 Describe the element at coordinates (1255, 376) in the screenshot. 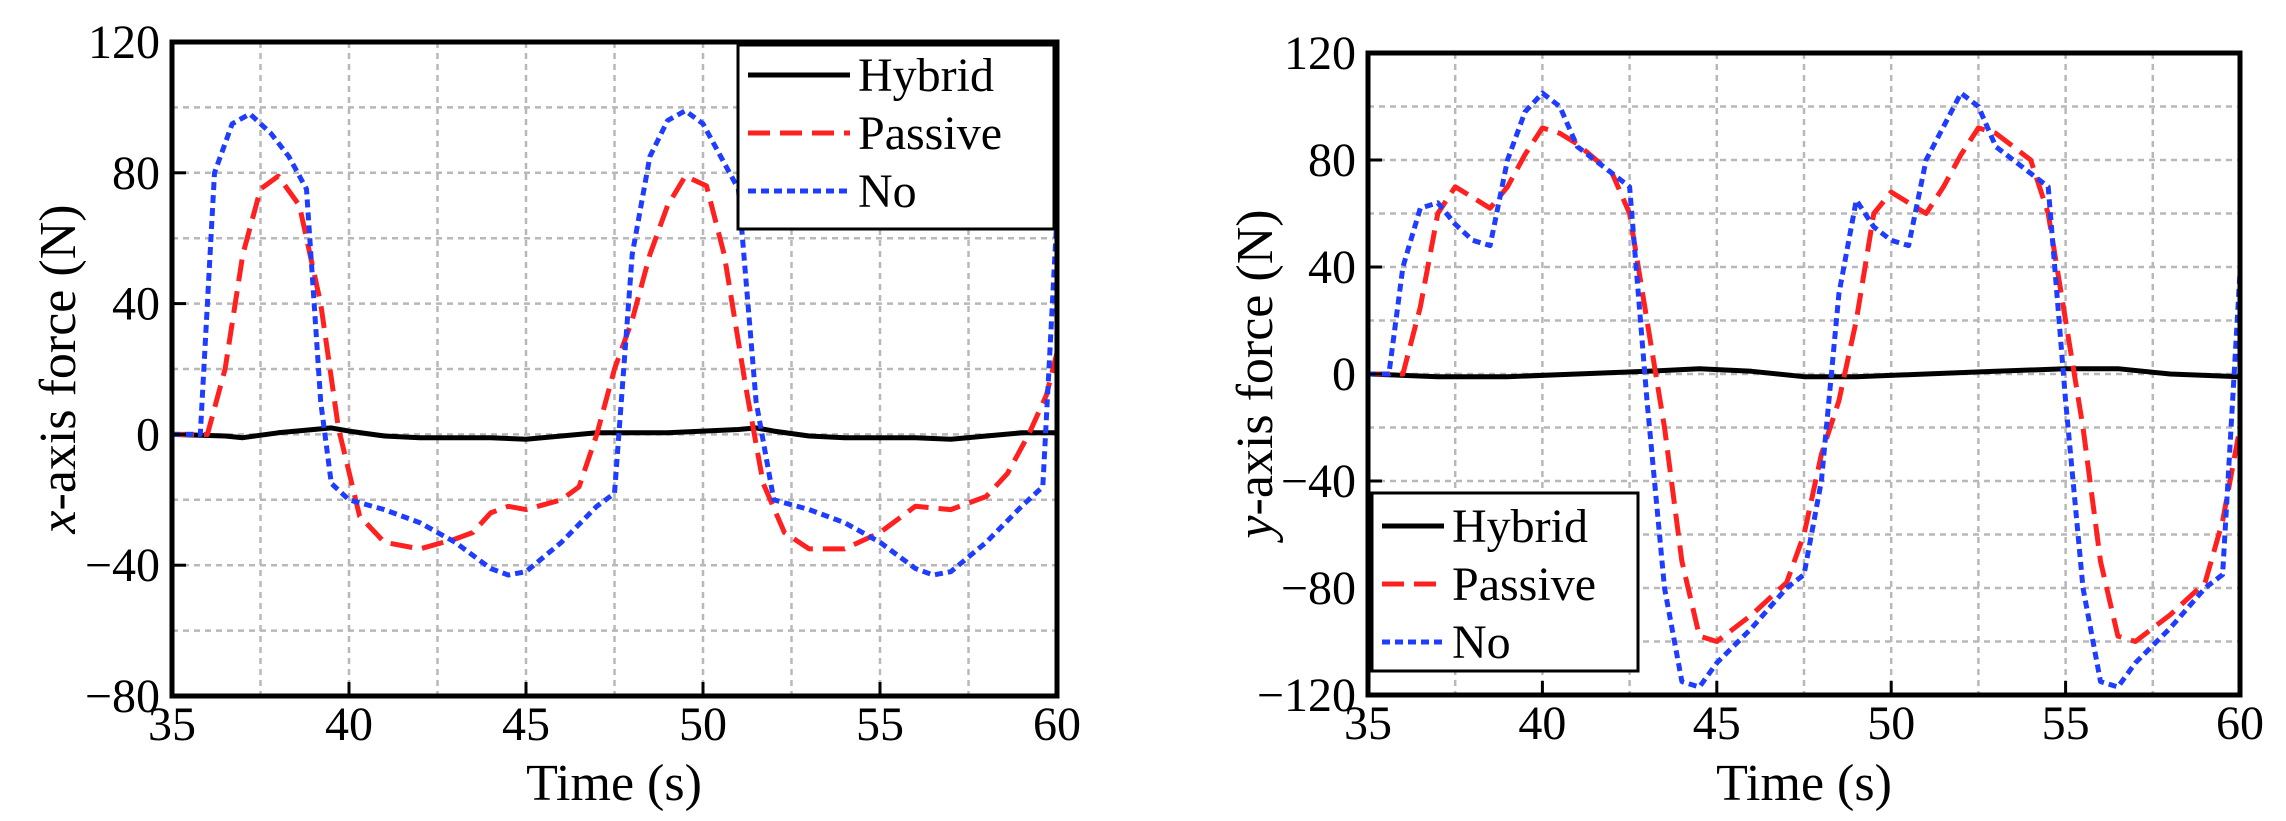

I see `y-axis-label: y-axis force (N)` at that location.